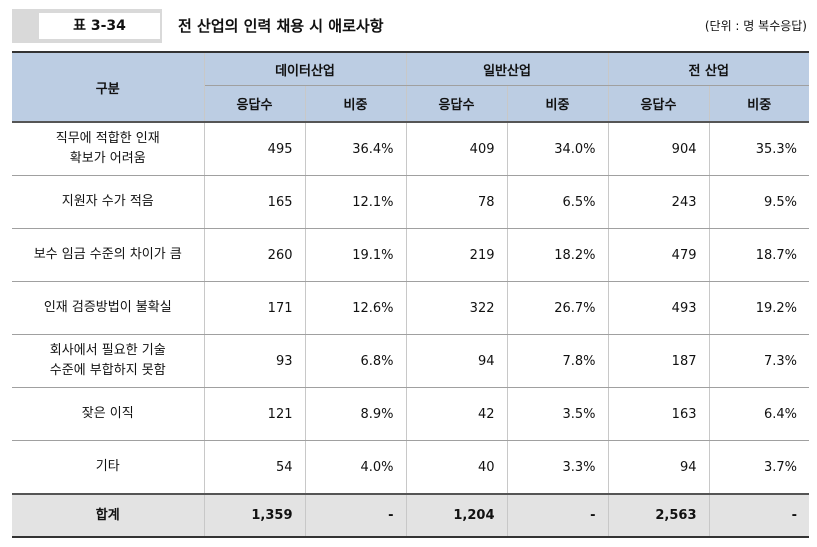 Image resolution: width=817 pixels, height=547 pixels. What do you see at coordinates (758, 414) in the screenshot?
I see `cell-share: 6.4%` at bounding box center [758, 414].